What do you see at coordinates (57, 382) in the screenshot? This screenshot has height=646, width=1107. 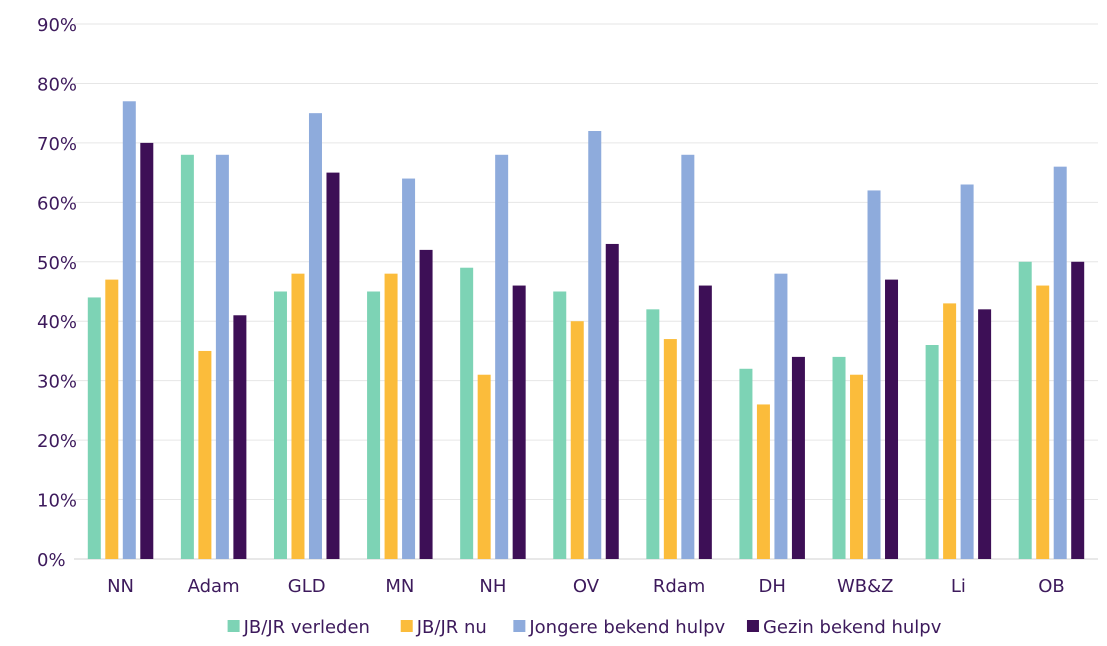 I see `y-tick-label: 30%` at bounding box center [57, 382].